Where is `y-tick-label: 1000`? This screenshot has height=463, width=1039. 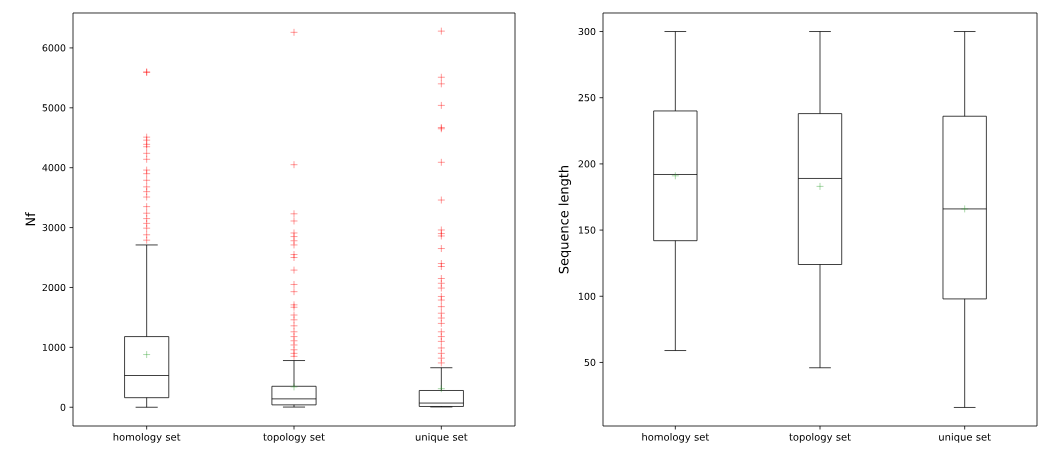 y-tick-label: 1000 is located at coordinates (54, 347).